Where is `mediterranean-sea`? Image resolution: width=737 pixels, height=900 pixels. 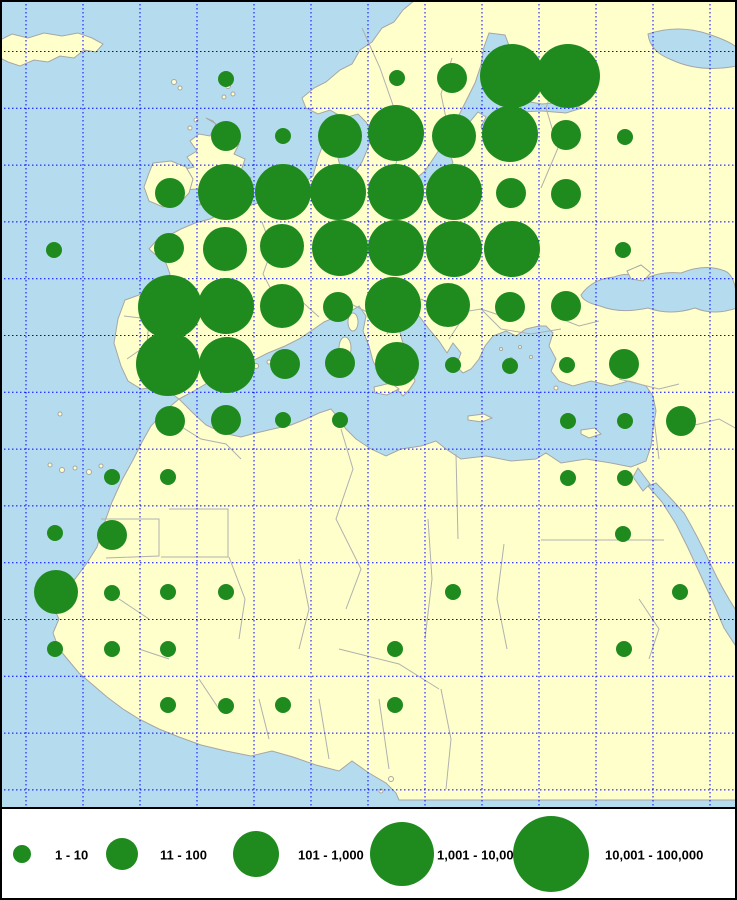 mediterranean-sea is located at coordinates (417, 384).